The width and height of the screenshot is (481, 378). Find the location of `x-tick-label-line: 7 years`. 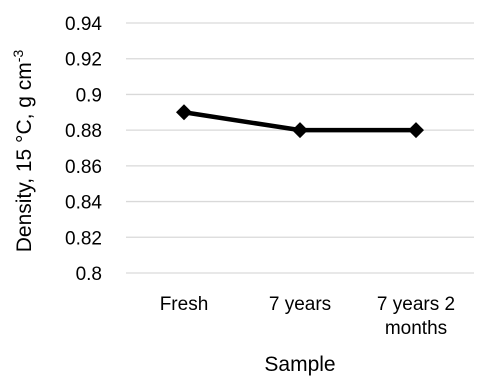

x-tick-label-line: 7 years is located at coordinates (300, 304).